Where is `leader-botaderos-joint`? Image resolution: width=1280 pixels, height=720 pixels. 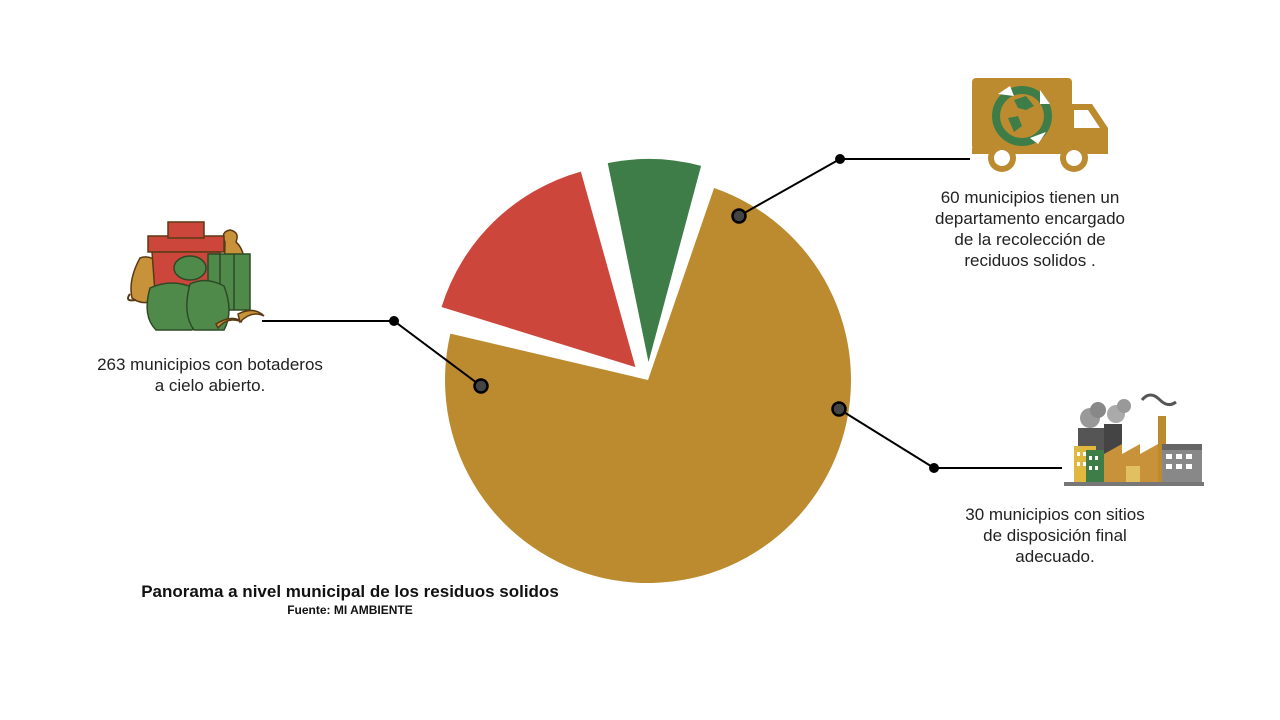 leader-botaderos-joint is located at coordinates (394, 321).